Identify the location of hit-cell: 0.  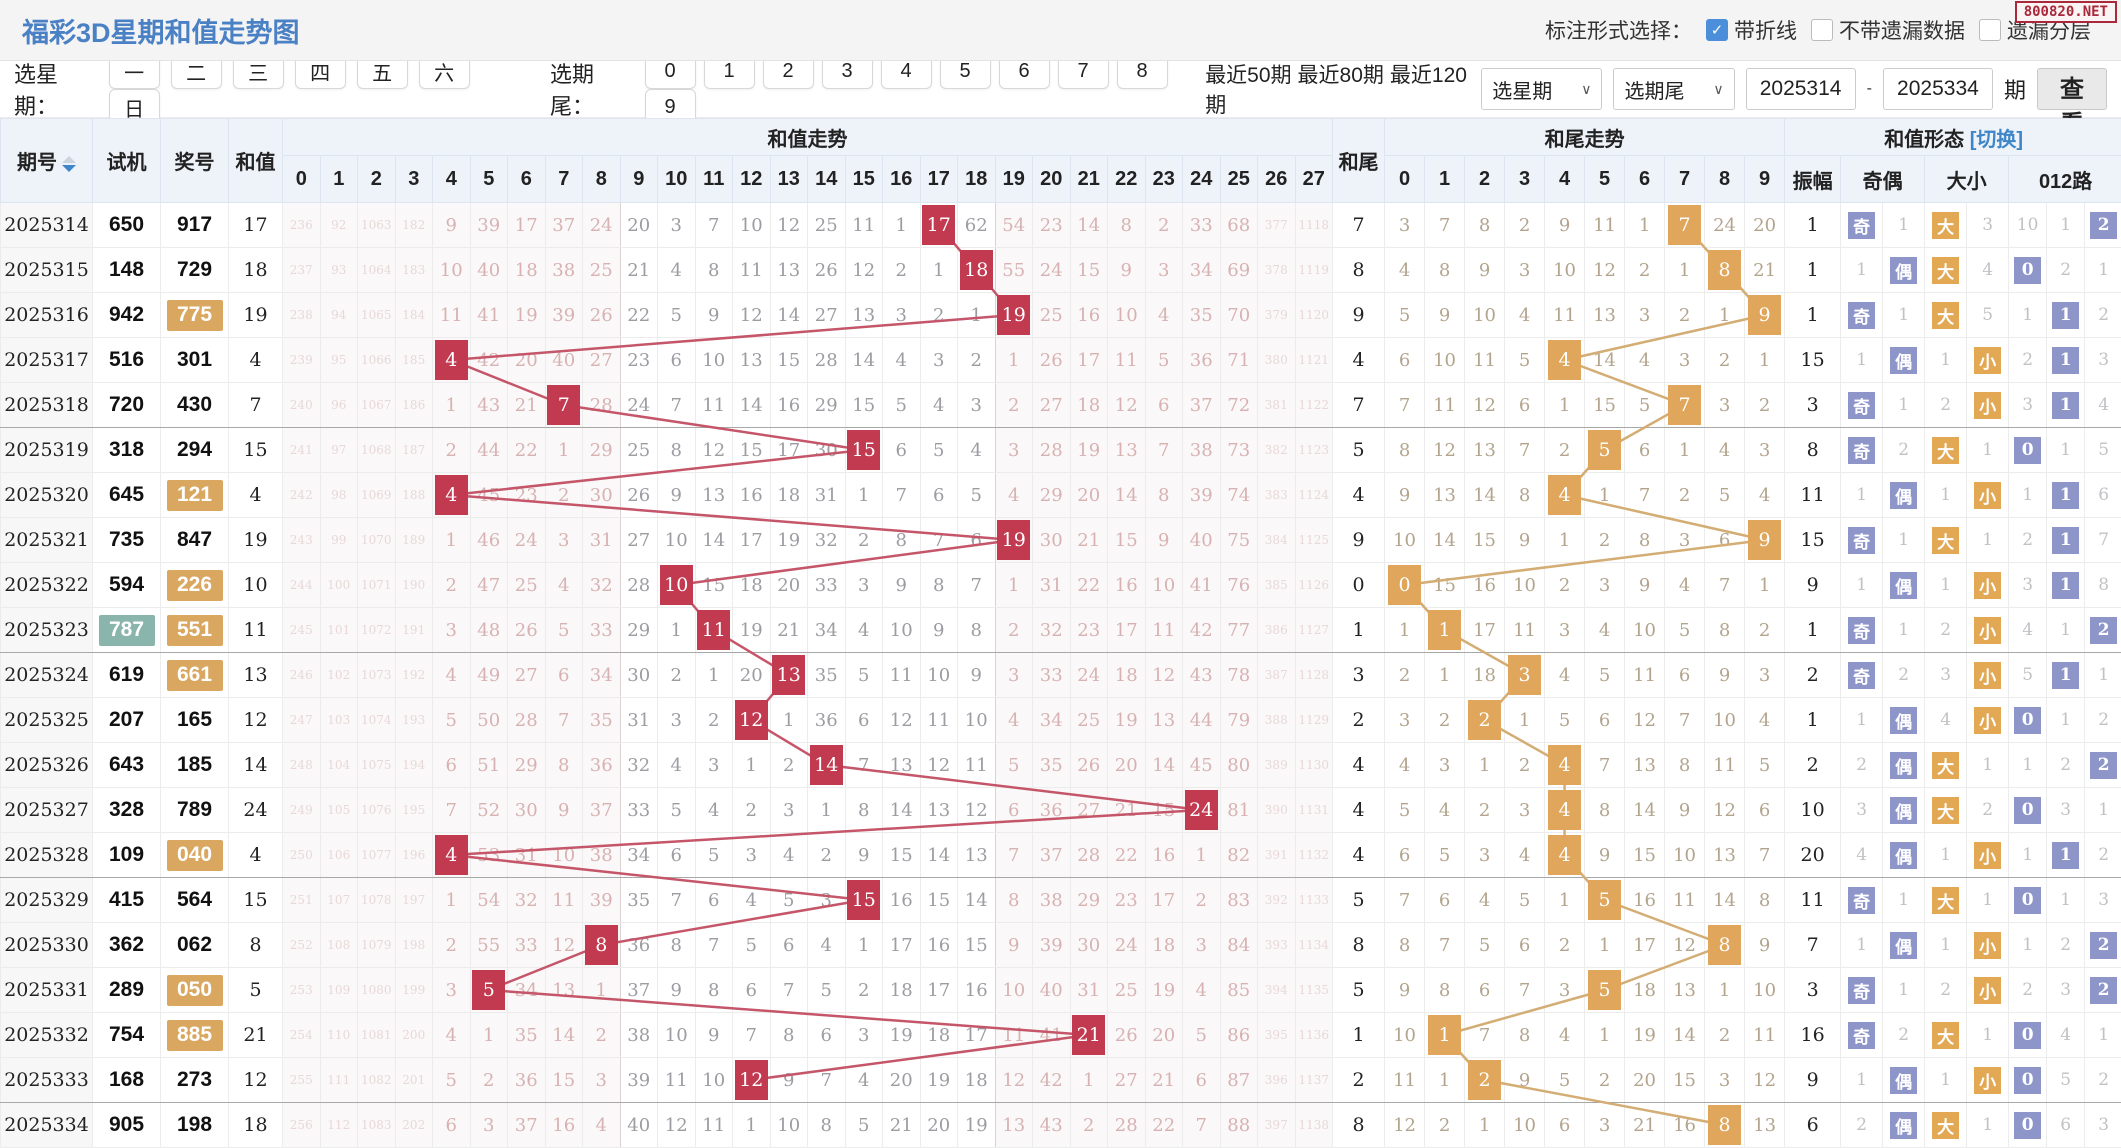
(2027, 1125).